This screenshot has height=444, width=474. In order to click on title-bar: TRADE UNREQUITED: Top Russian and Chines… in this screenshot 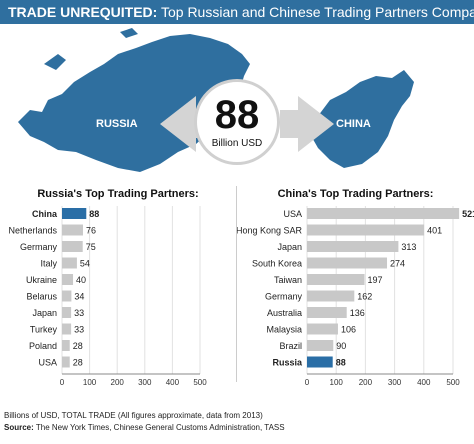, I will do `click(237, 12)`.